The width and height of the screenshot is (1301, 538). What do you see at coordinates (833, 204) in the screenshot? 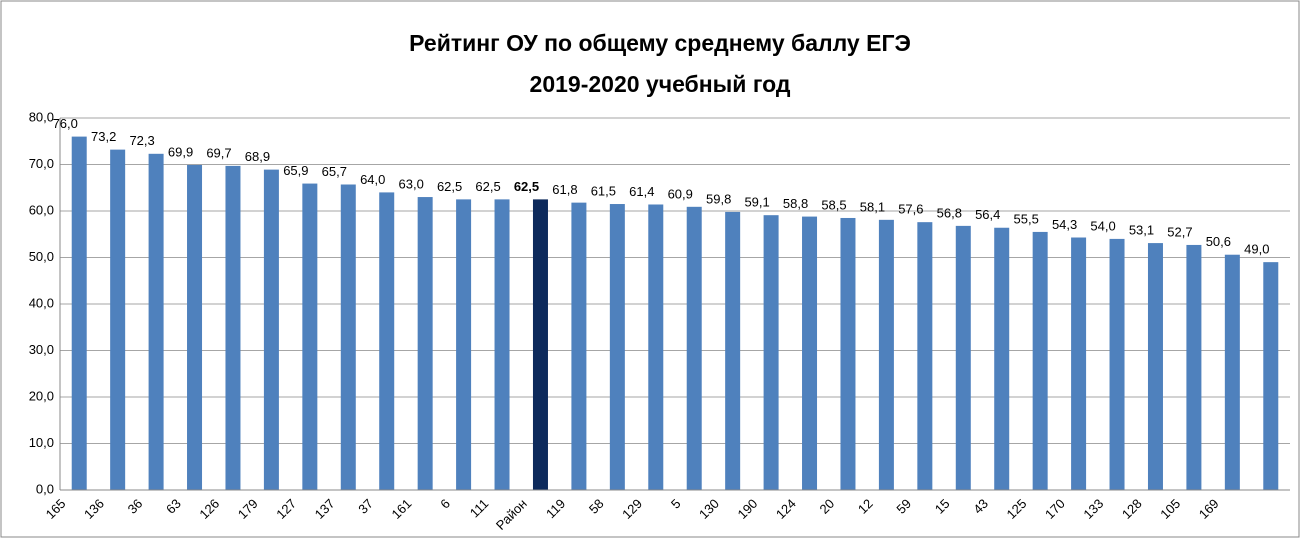
I see `value-label: 58,5` at bounding box center [833, 204].